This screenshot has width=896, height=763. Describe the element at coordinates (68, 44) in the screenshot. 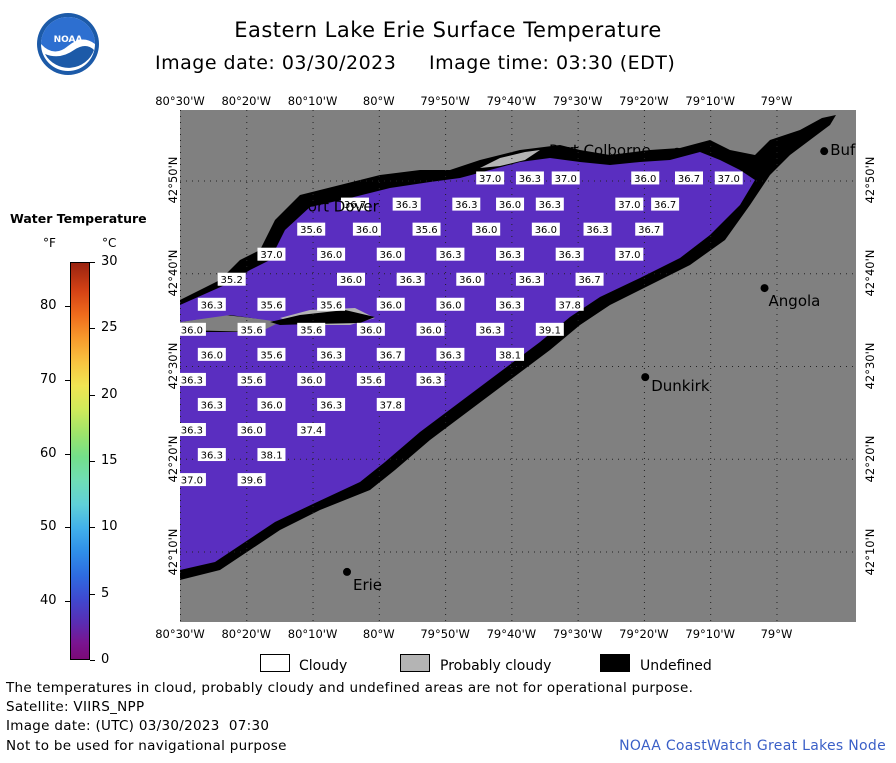

I see `noaa-logo: NOAA` at that location.